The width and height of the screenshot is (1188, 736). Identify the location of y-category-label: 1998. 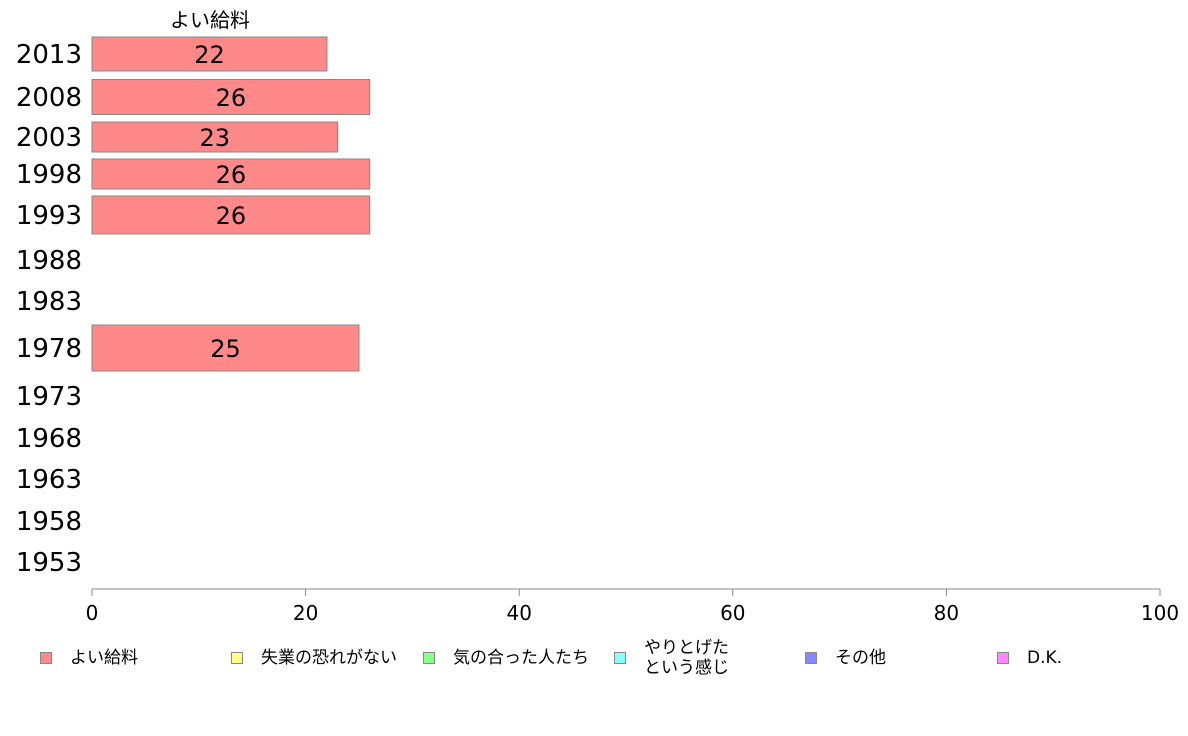
(49, 175).